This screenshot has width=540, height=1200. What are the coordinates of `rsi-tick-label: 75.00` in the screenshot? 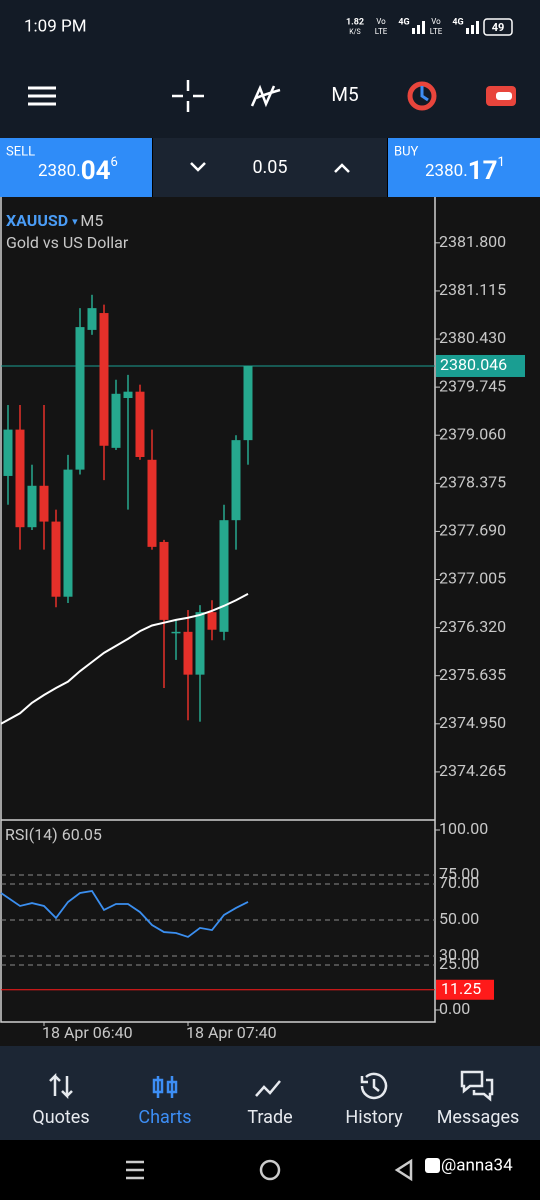 It's located at (459, 873).